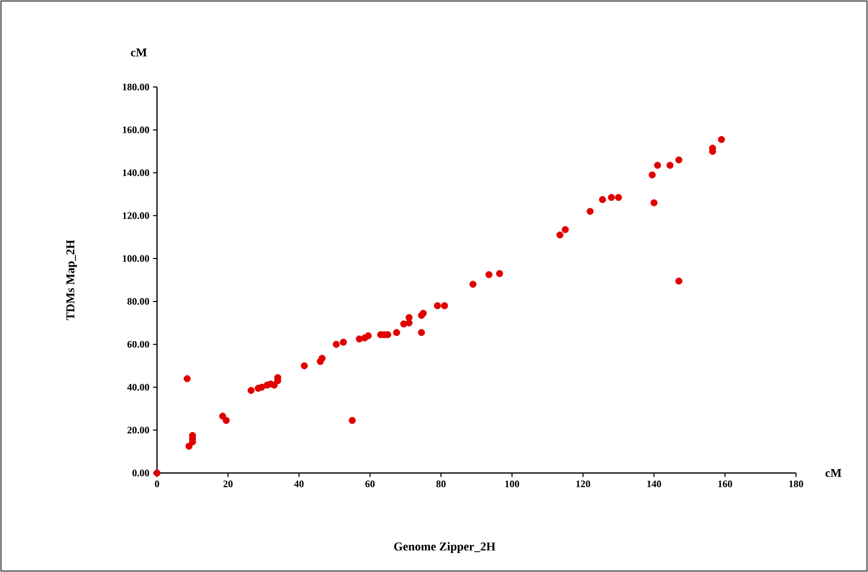 This screenshot has width=868, height=572. I want to click on y-tick-label: 180.00, so click(136, 87).